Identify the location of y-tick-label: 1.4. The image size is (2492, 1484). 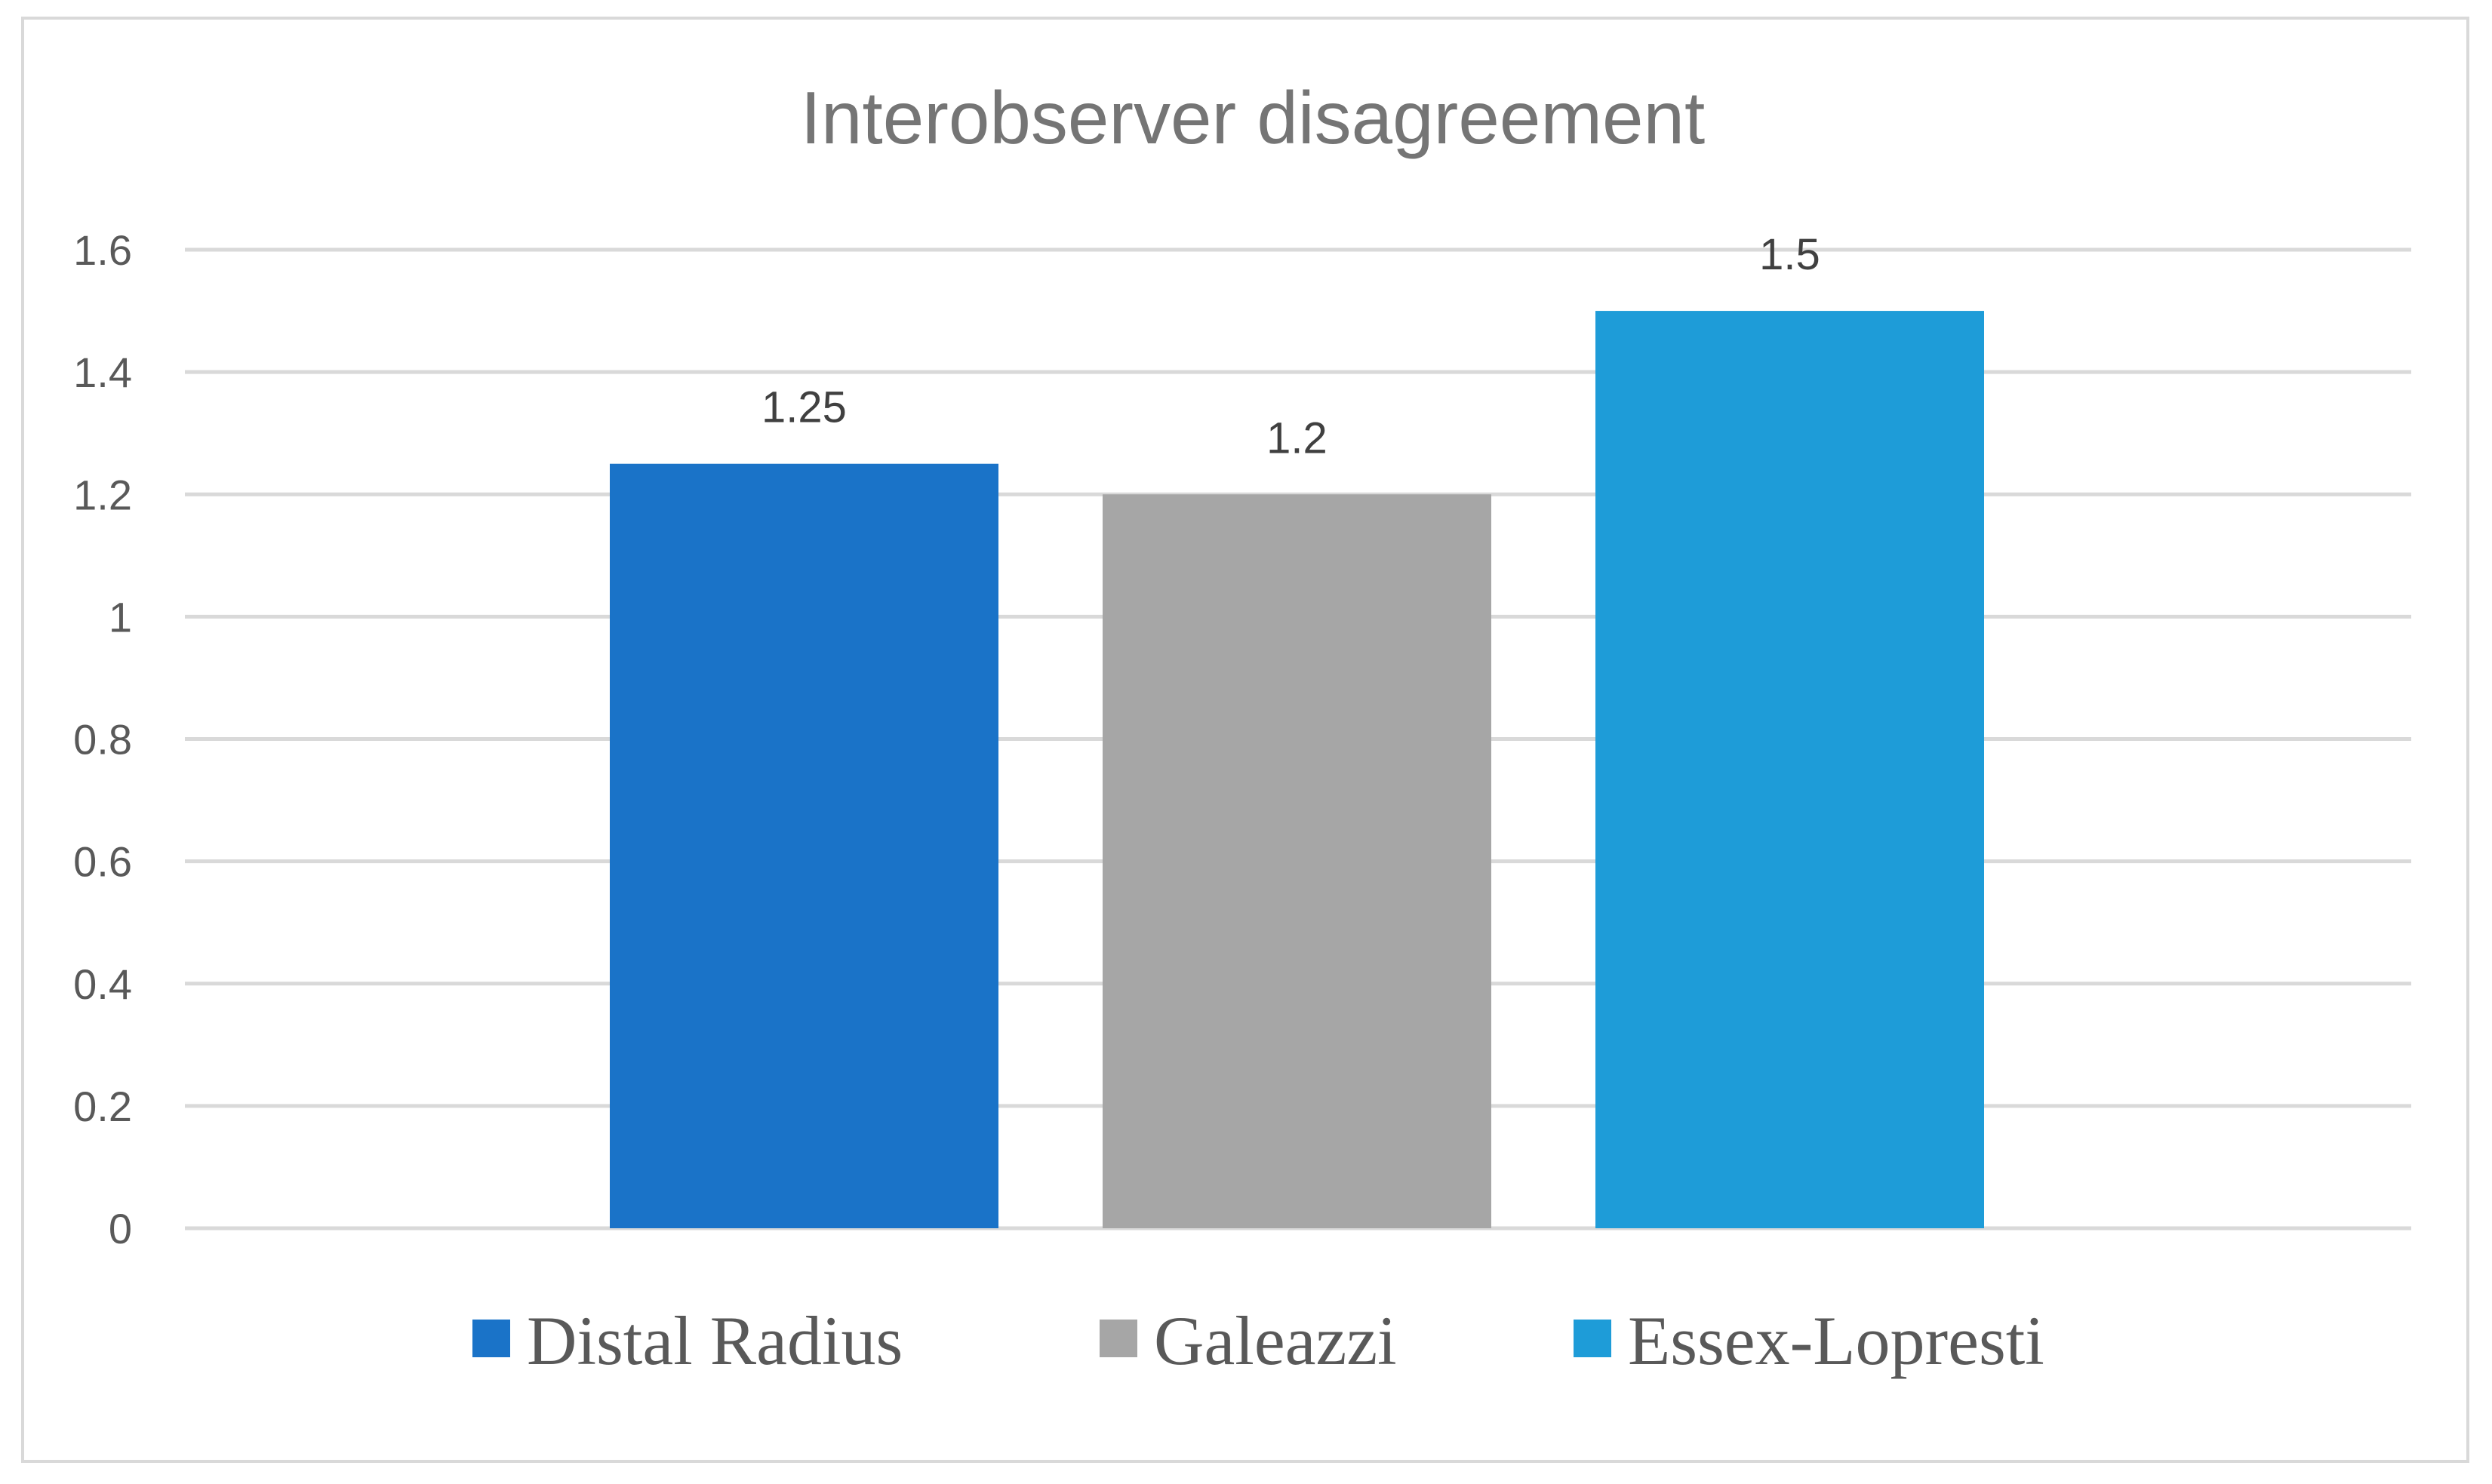
(102, 372).